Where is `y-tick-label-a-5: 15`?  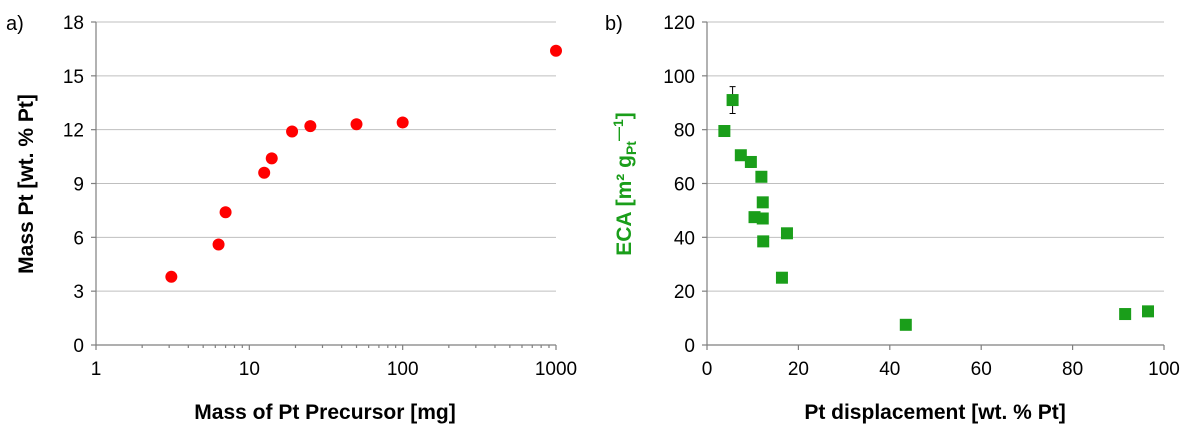
y-tick-label-a-5: 15 is located at coordinates (73, 77).